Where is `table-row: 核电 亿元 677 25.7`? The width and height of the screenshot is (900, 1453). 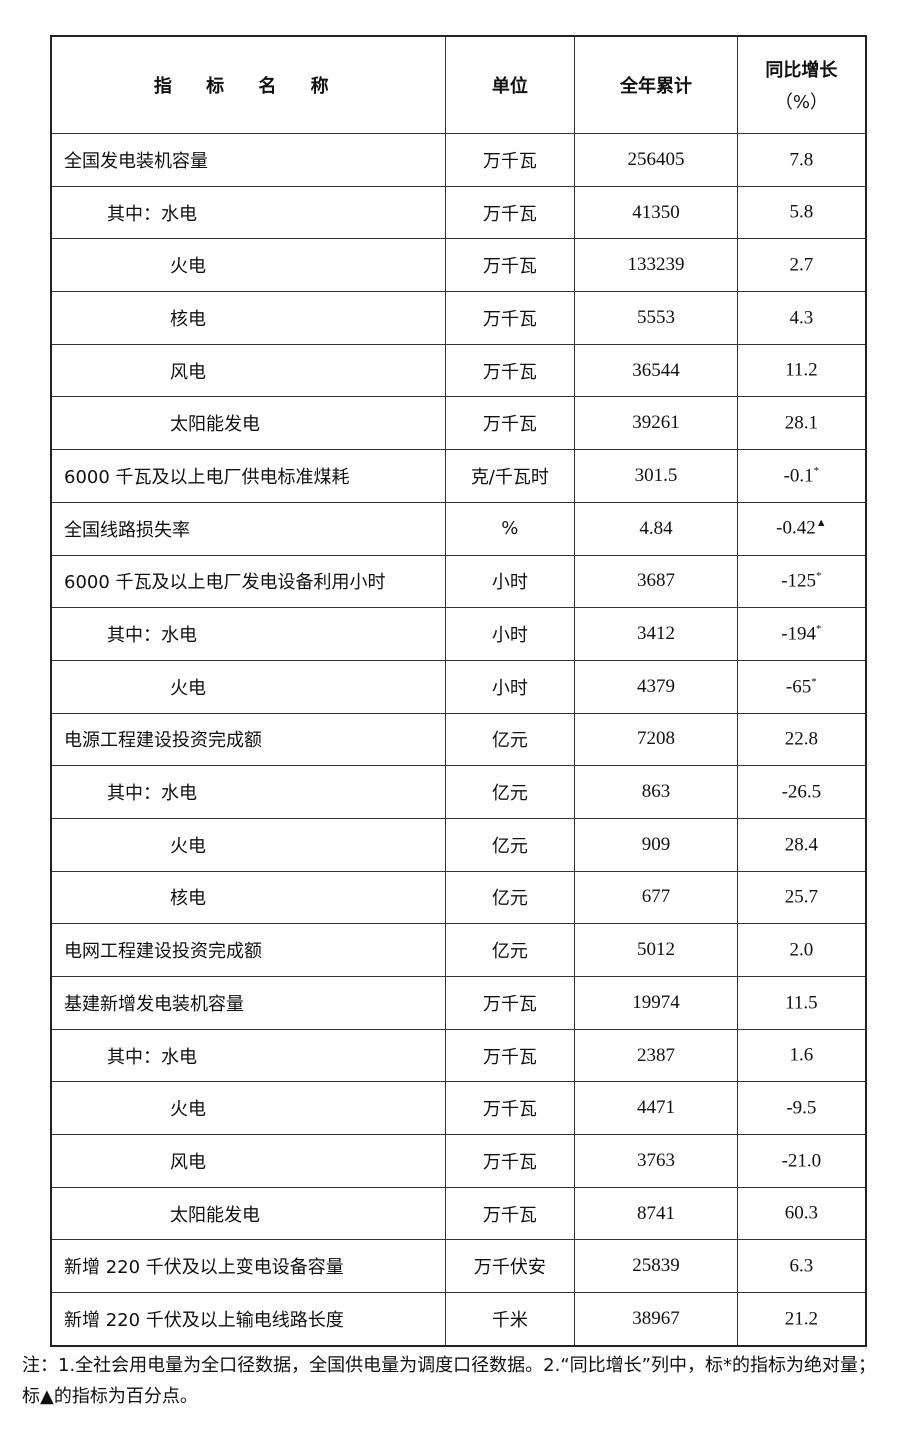 table-row: 核电 亿元 677 25.7 is located at coordinates (458, 897).